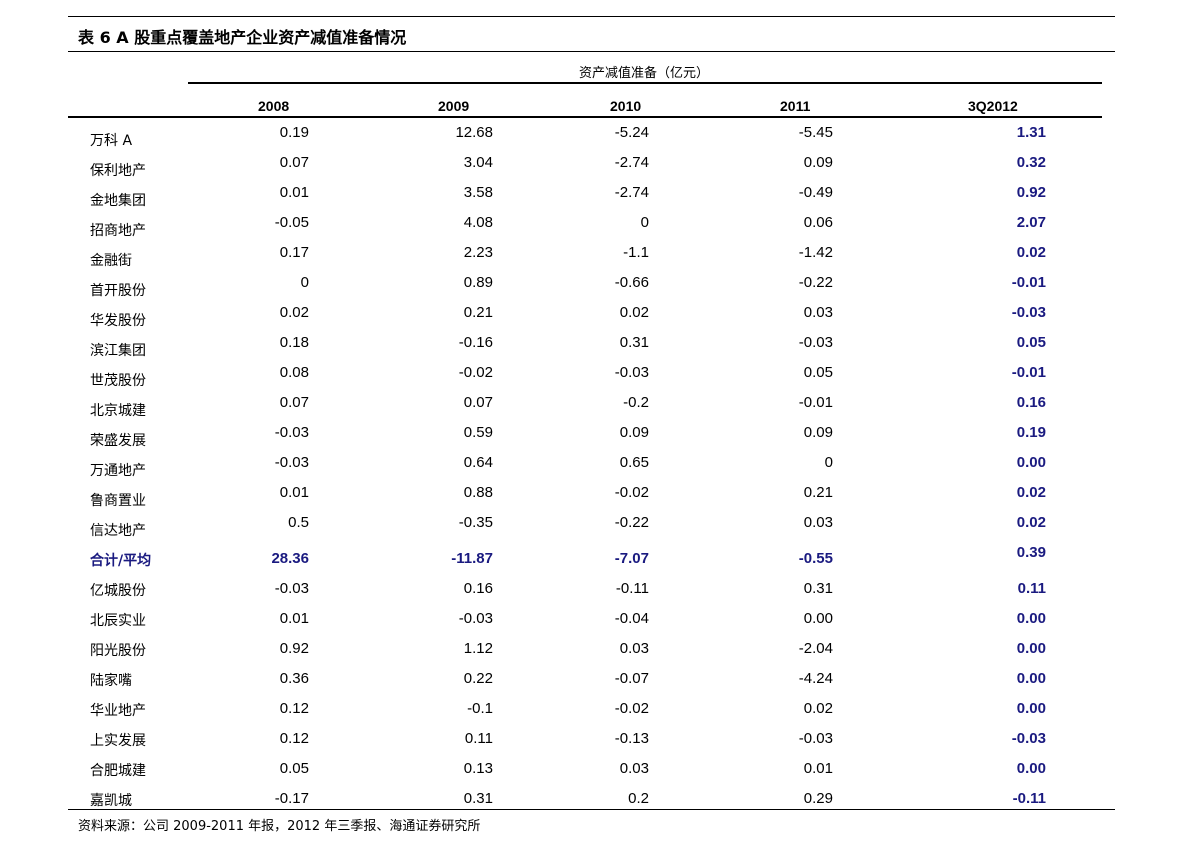  I want to click on bottom-rule, so click(591, 809).